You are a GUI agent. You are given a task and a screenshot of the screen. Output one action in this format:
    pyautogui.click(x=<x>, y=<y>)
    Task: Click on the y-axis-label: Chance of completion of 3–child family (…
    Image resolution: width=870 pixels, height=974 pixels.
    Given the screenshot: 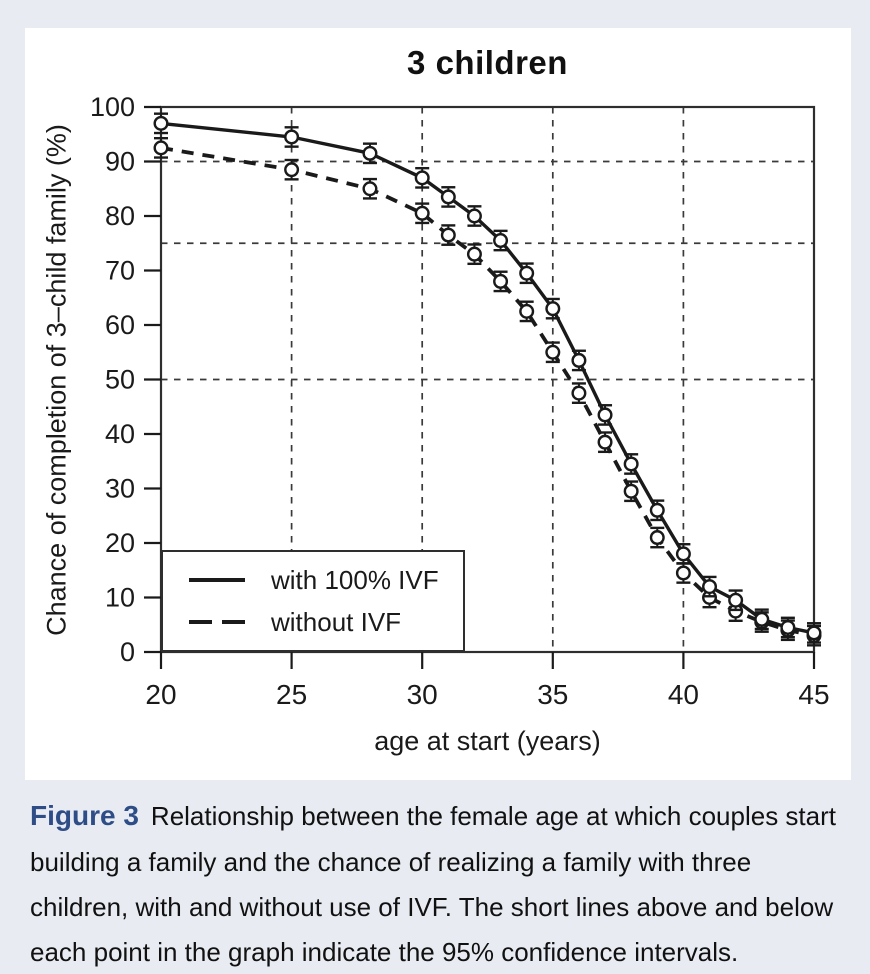 What is the action you would take?
    pyautogui.click(x=56, y=380)
    